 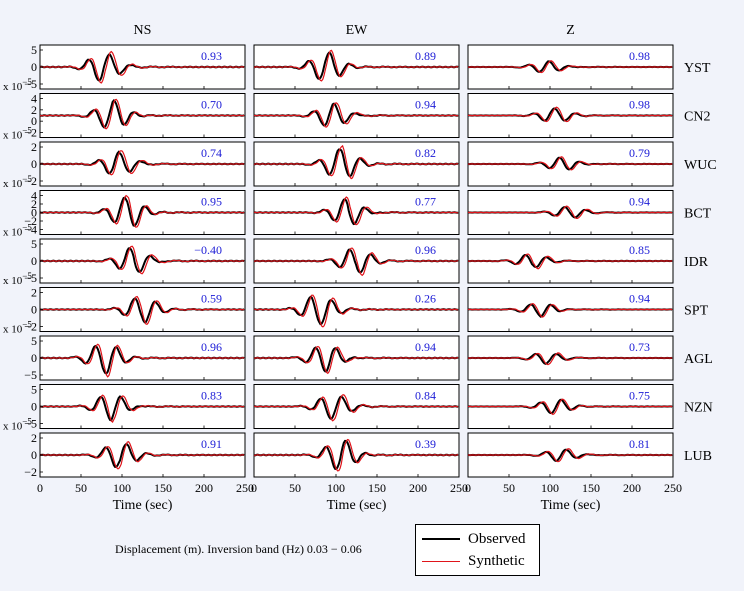 What do you see at coordinates (698, 408) in the screenshot?
I see `station-label-nzn: NZN` at bounding box center [698, 408].